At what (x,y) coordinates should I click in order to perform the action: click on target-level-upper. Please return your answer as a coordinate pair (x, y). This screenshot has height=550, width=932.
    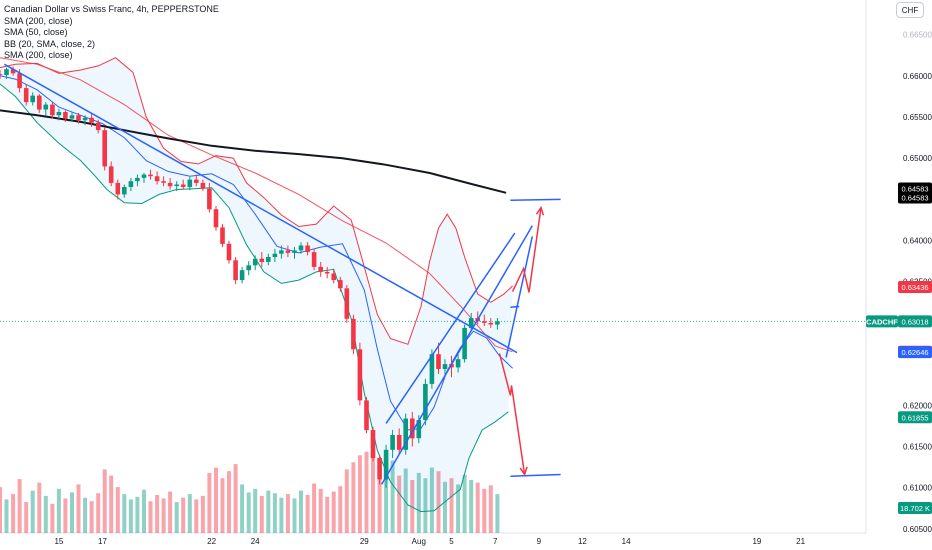
    Looking at the image, I should click on (535, 199).